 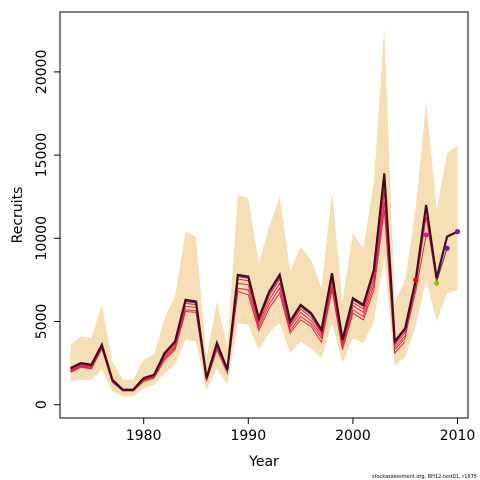 I want to click on end-point-2009, so click(x=447, y=248).